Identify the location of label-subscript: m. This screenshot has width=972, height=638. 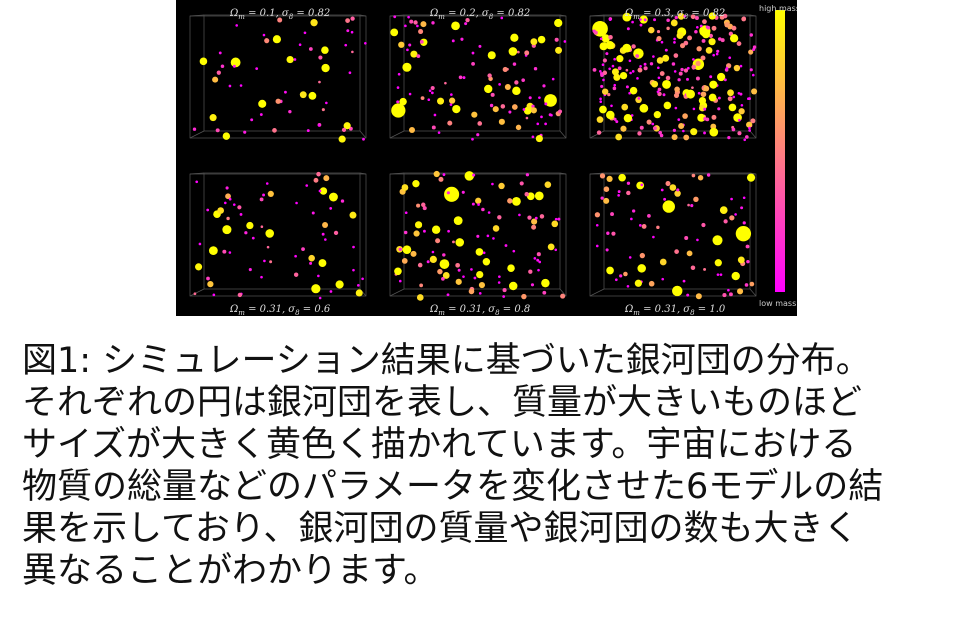
(241, 312).